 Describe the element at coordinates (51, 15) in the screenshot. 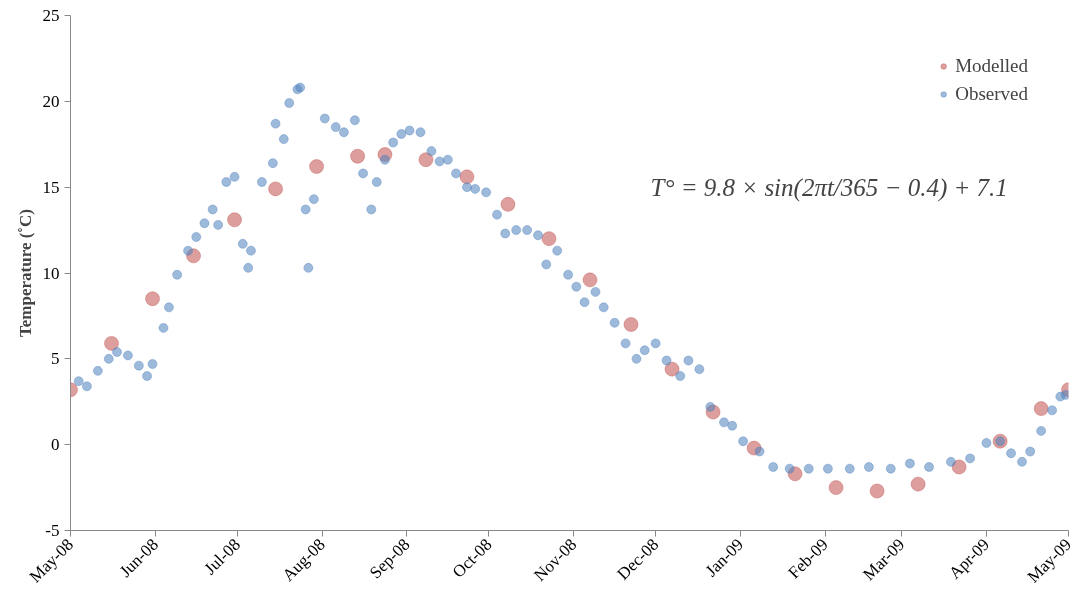

I see `y-tick-label: 25` at that location.